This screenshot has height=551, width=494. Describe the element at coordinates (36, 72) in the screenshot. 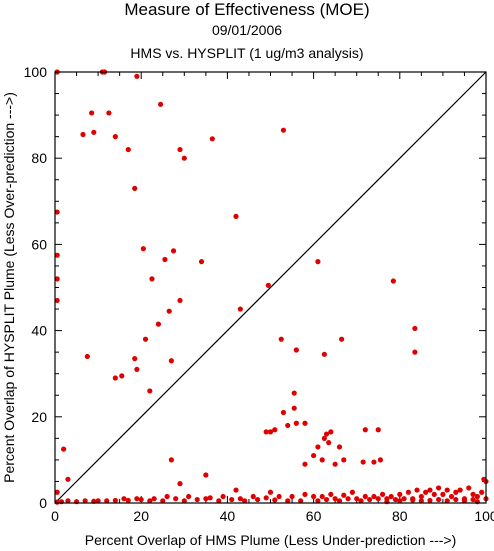

I see `y-tick-label: 100` at that location.